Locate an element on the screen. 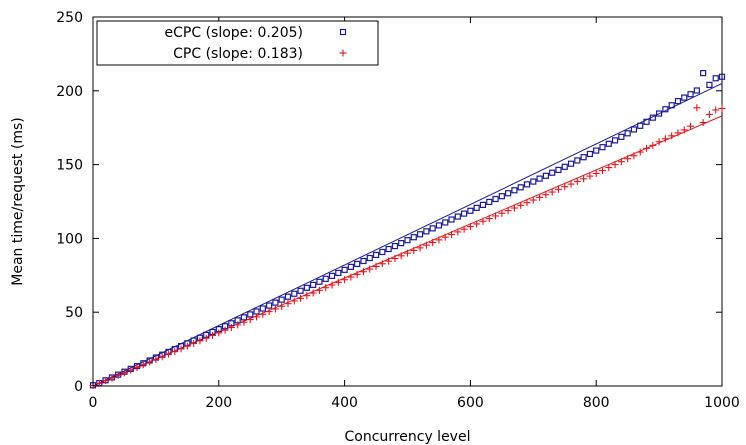 This screenshot has width=746, height=445. legend: eCPC (slope: 0.205) CPC (slope: 0.183) is located at coordinates (237, 43).